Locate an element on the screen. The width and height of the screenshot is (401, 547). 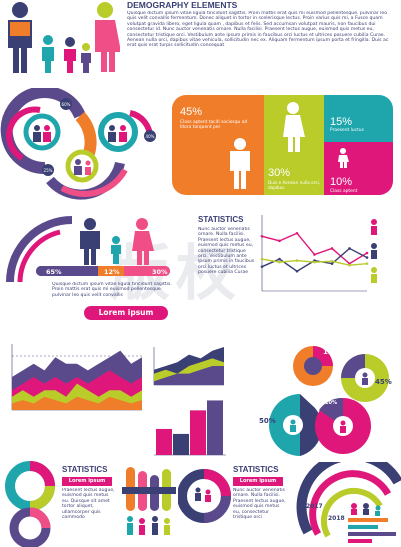
card-45-value: 45% is located at coordinates (191, 112).